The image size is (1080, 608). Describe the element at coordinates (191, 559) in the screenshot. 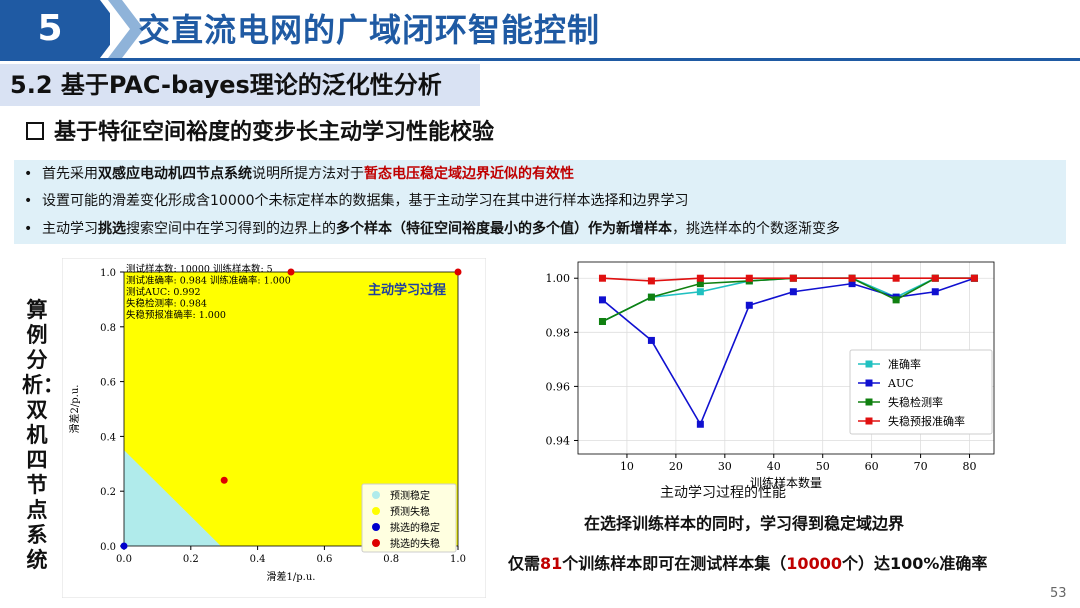

I see `x-tick-label: 0.2` at that location.